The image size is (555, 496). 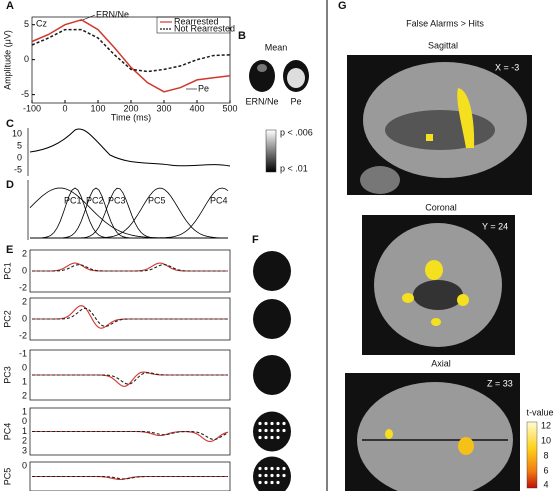 I want to click on x-tick-label: 0, so click(x=64, y=108).